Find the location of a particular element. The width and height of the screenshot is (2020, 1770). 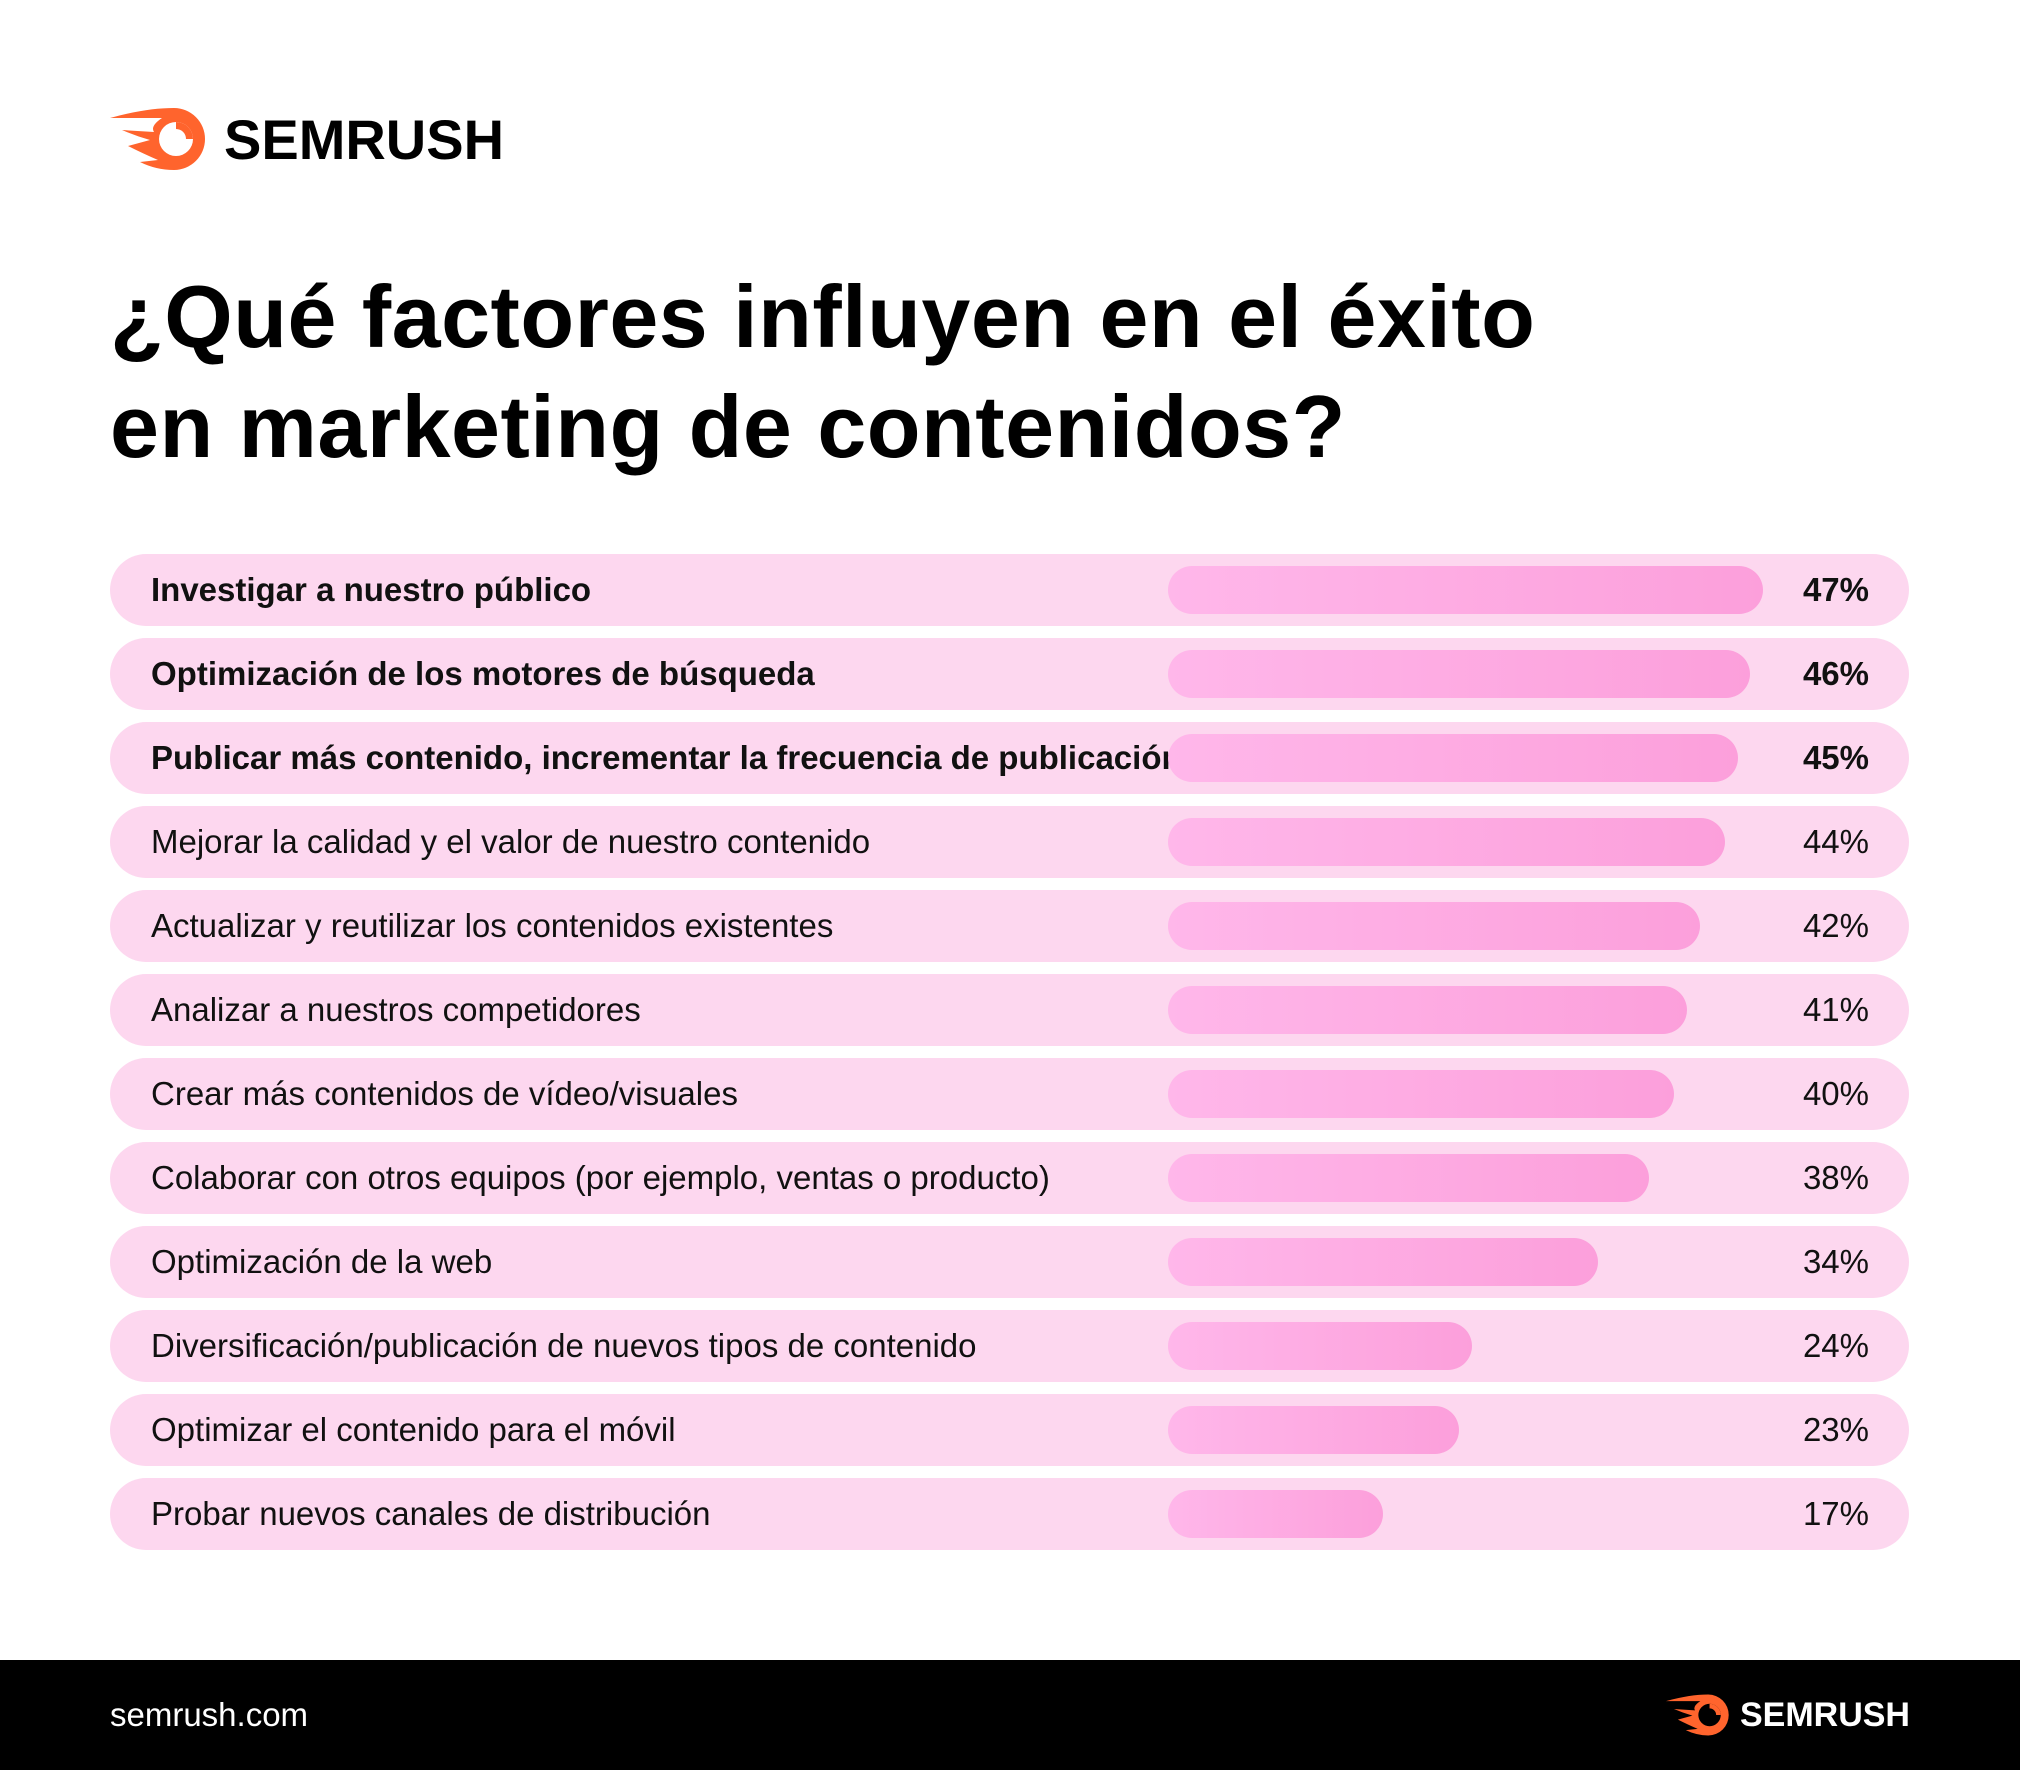

chart-row: Optimización de la web 34% is located at coordinates (1009, 1262).